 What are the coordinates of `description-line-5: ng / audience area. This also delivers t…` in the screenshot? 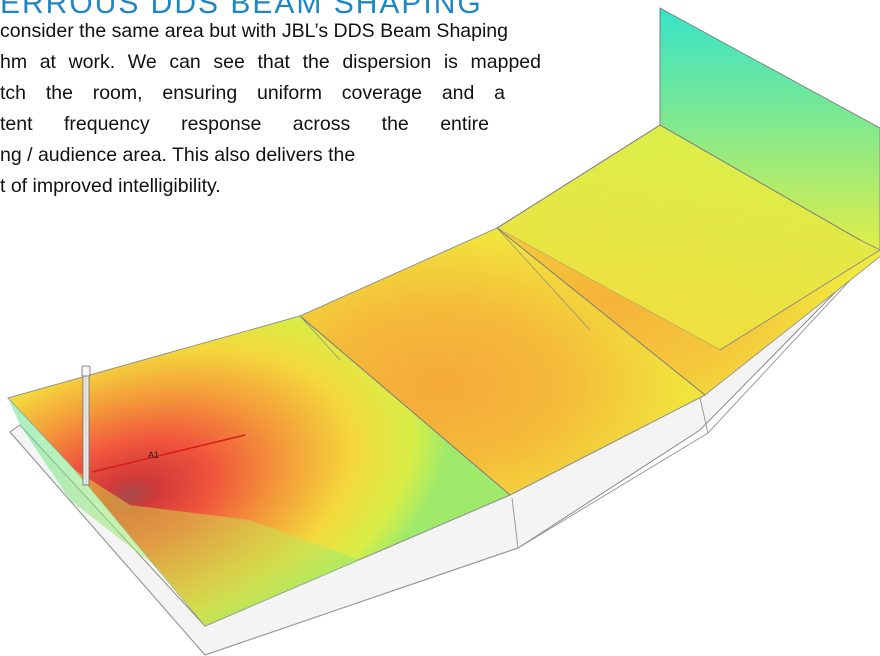 It's located at (178, 155).